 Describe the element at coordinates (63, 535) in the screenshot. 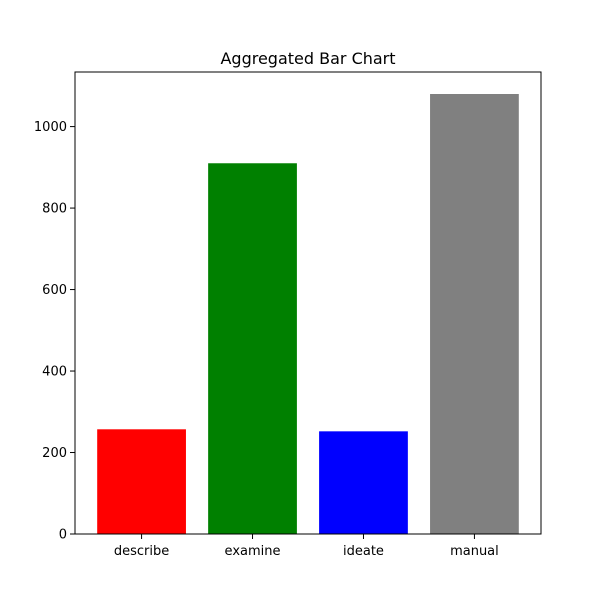

I see `y-tick-label-0: 0` at that location.